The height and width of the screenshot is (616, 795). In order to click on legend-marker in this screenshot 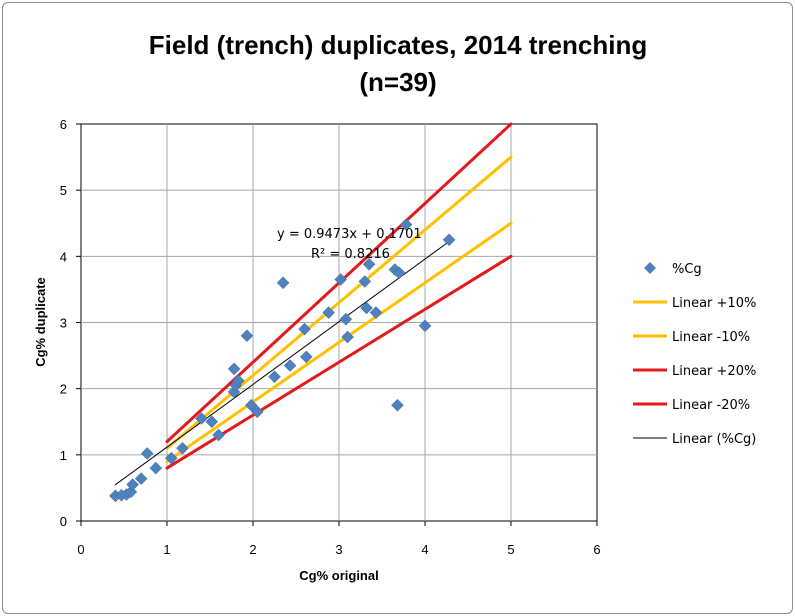, I will do `click(650, 268)`.